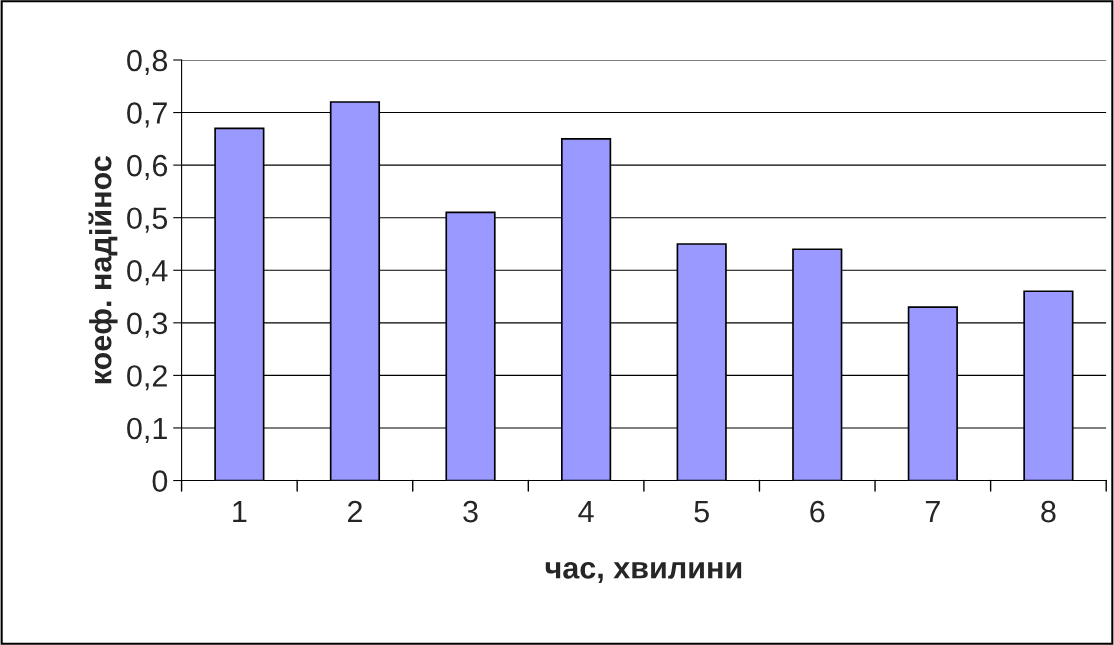 This screenshot has width=1114, height=645. I want to click on y-tick-label: 0,1, so click(147, 430).